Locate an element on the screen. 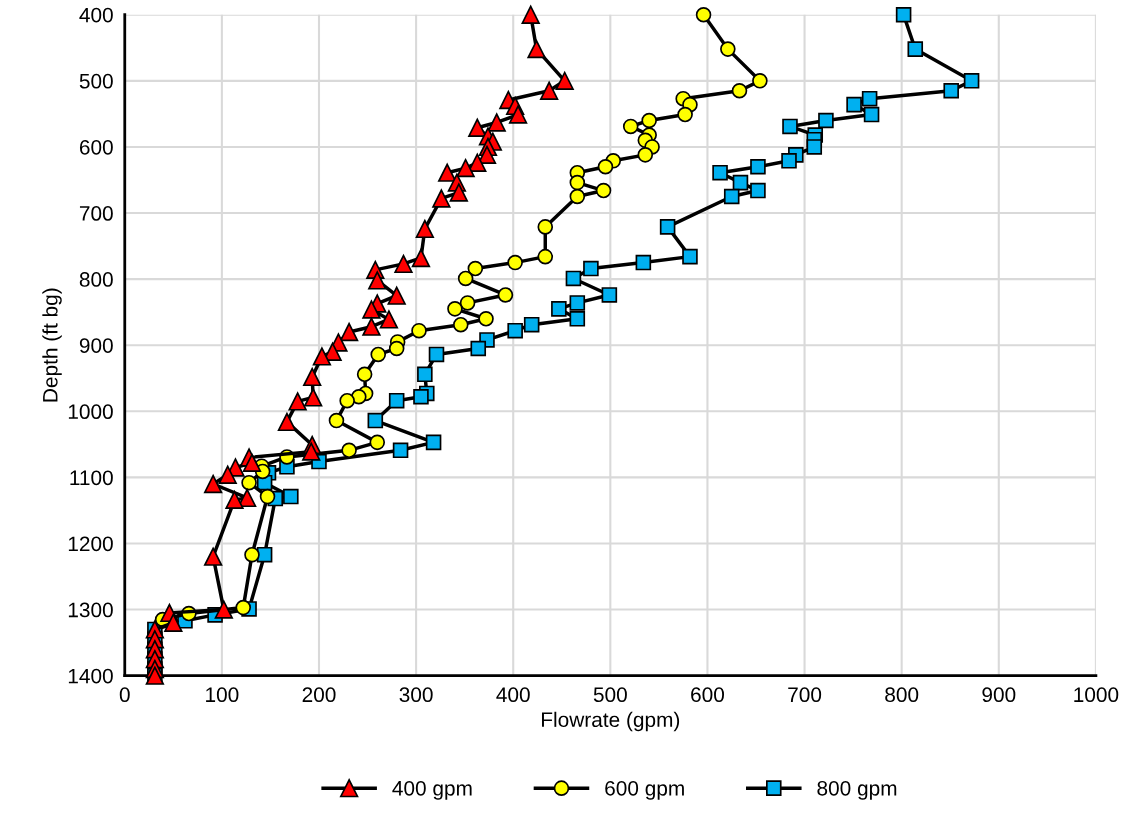 The image size is (1124, 819). x-tick-label: 600 is located at coordinates (708, 695).